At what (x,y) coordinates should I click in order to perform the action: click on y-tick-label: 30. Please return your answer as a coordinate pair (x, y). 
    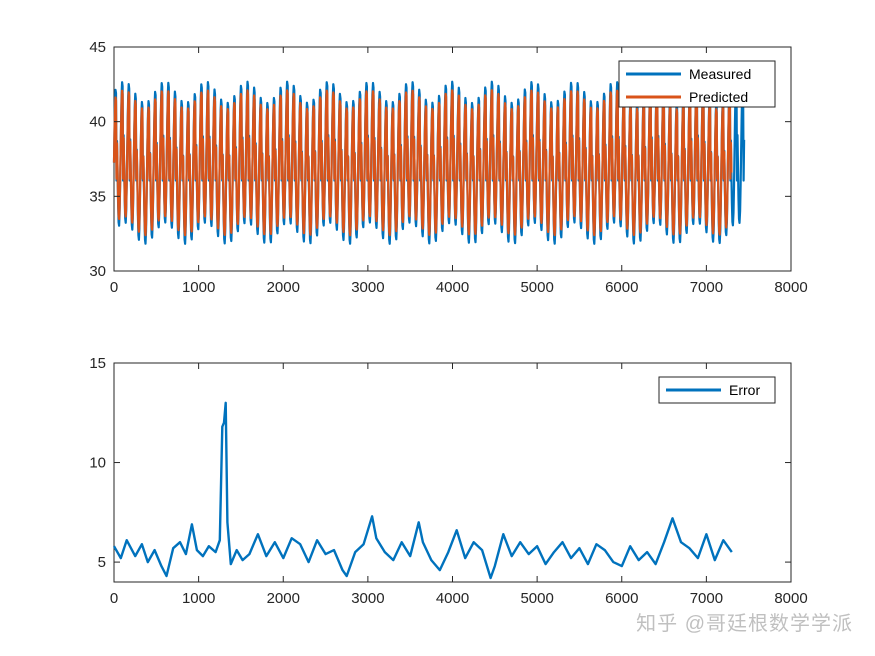
    Looking at the image, I should click on (97, 271).